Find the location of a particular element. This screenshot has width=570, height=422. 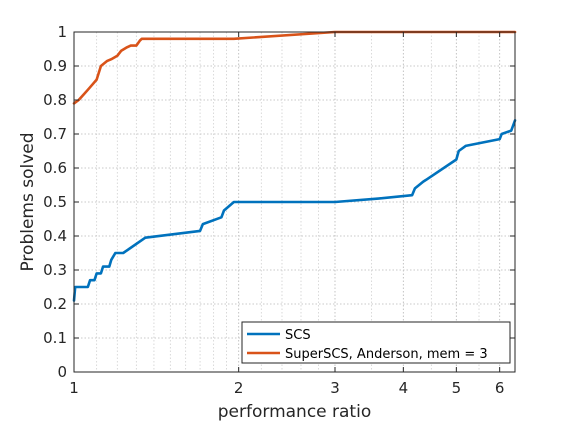

y-tick-label: 0.4 is located at coordinates (55, 236).